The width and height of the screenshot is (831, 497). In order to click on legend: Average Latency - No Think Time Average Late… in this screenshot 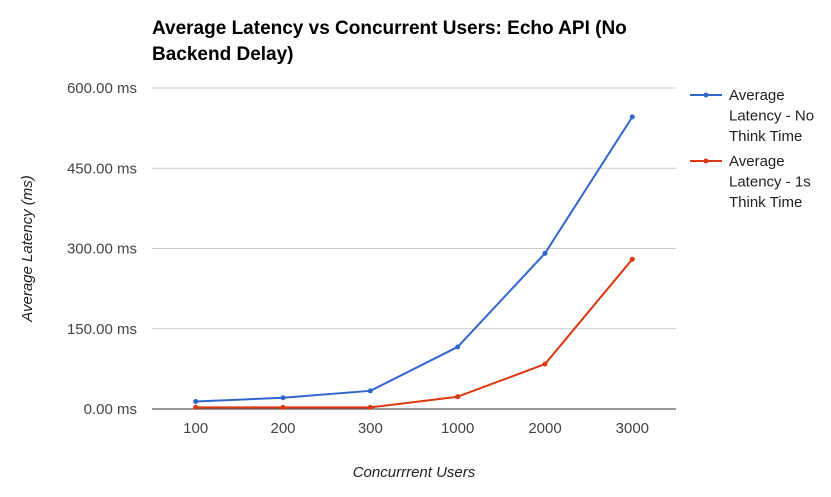, I will do `click(752, 149)`.